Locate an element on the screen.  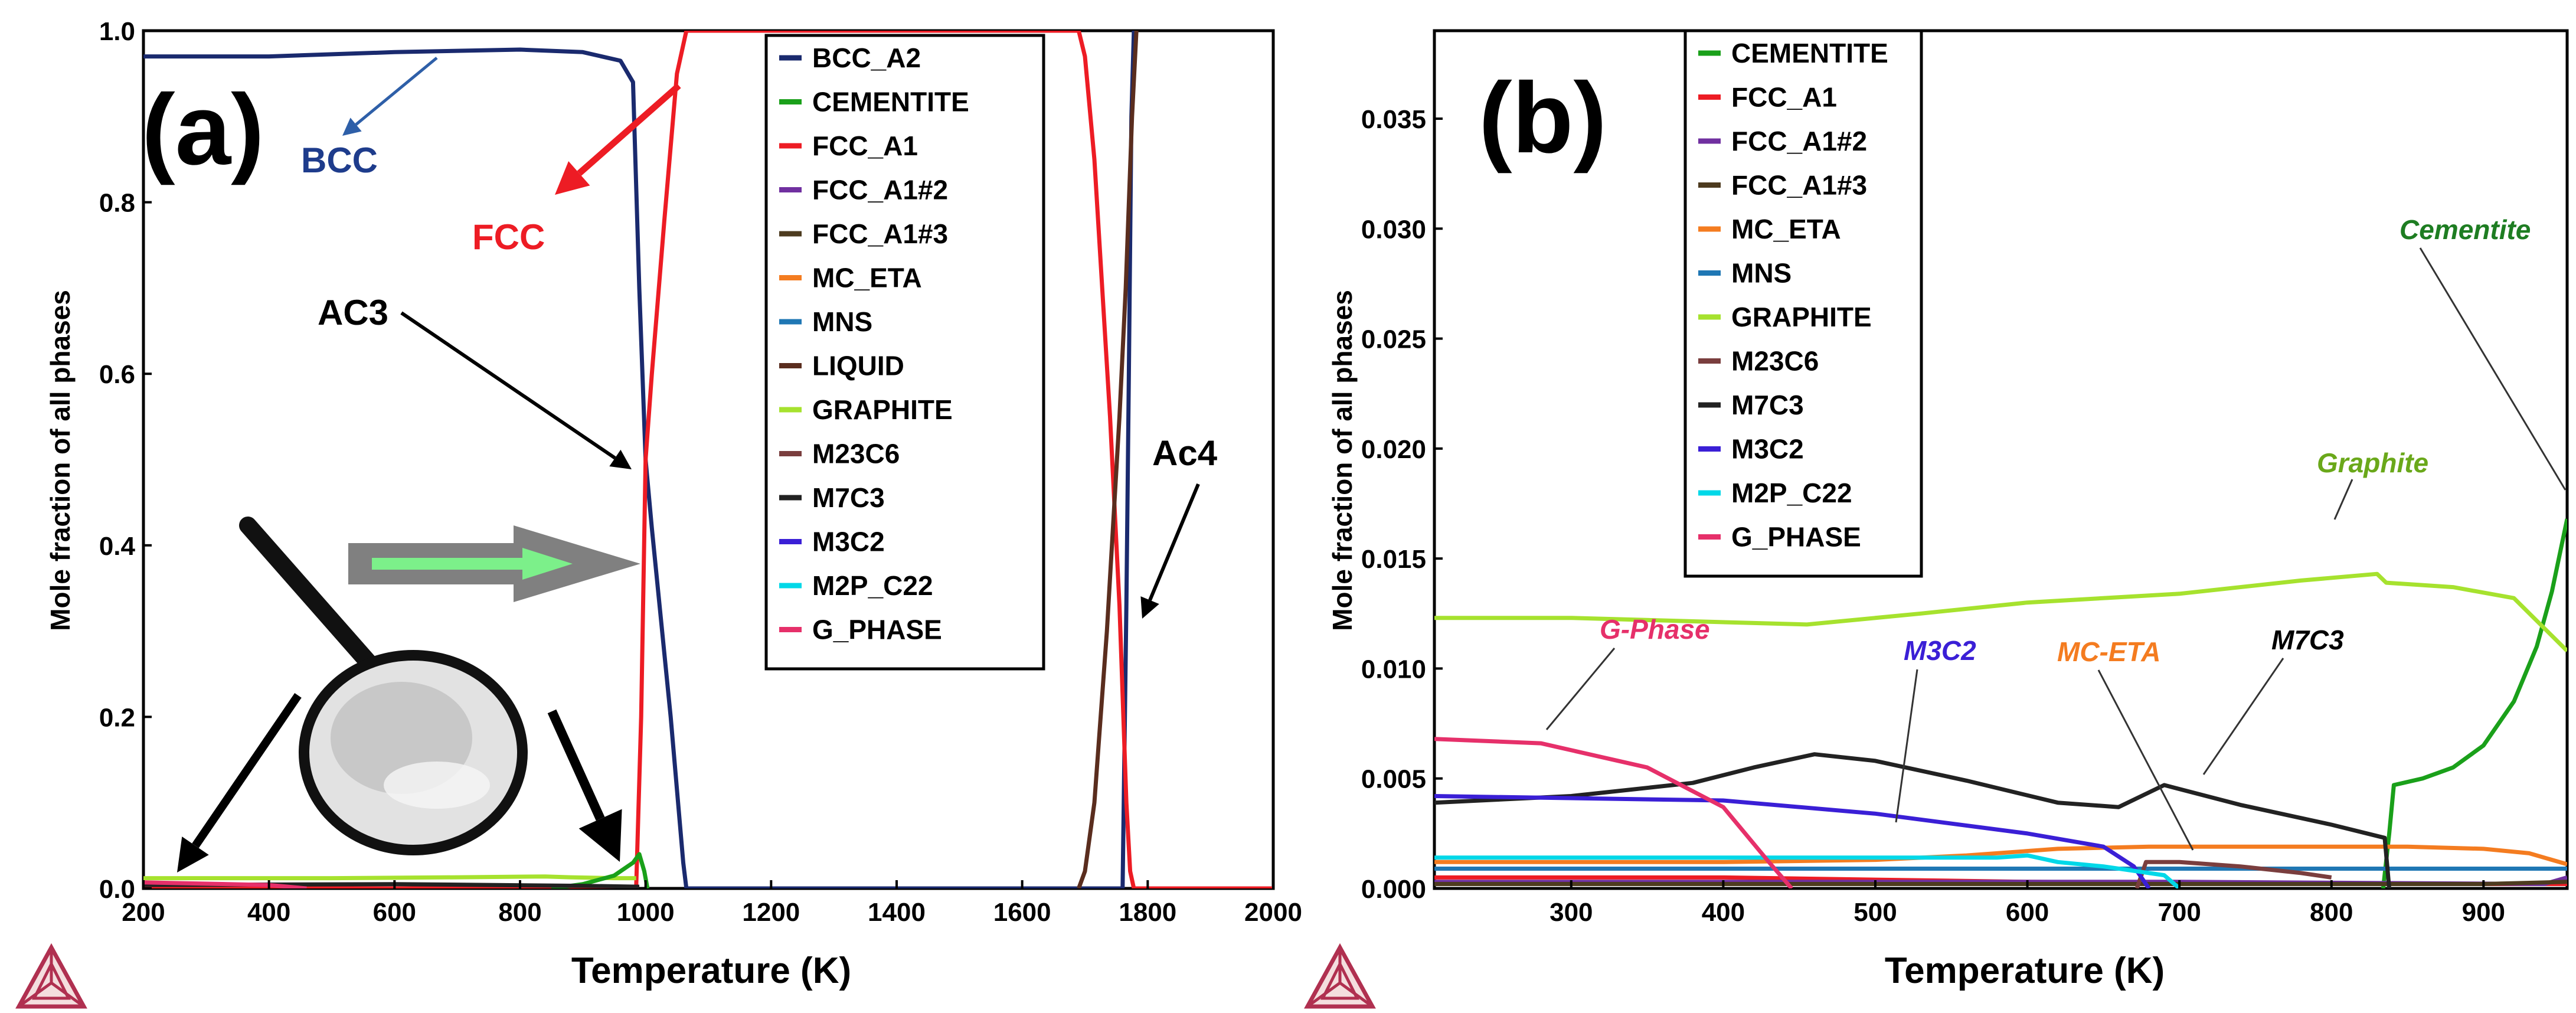
series-line-m23c6 is located at coordinates (2233, 874).